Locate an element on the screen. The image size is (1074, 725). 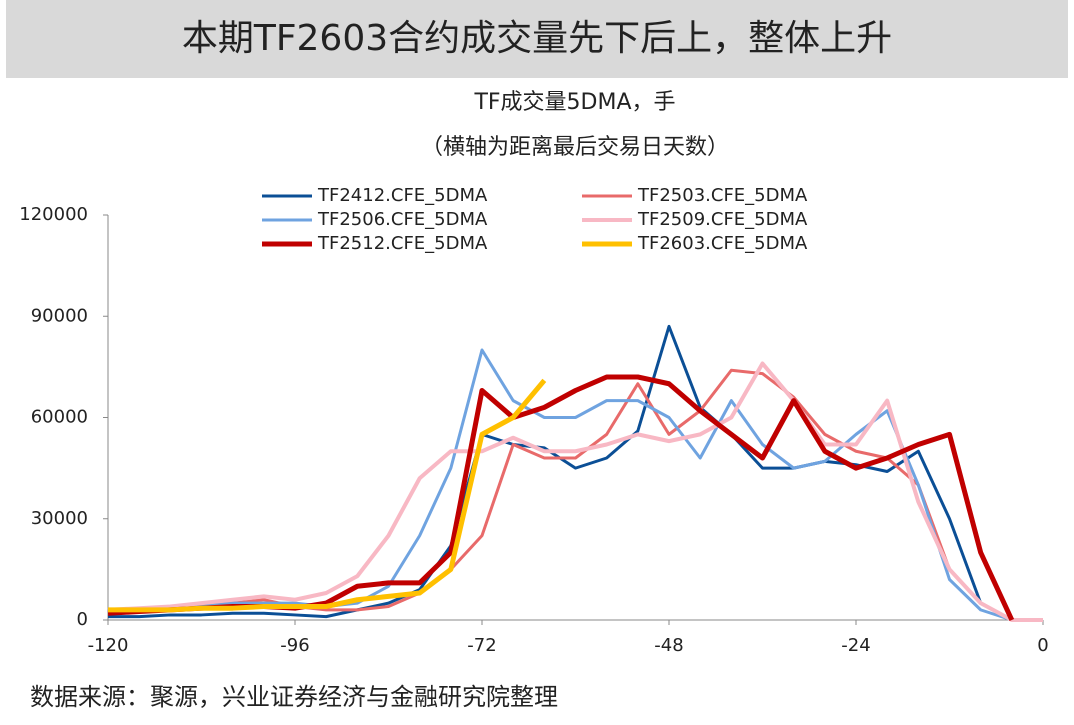
source: 数据来源：聚源，兴业证券经济与金融研究院整理 is located at coordinates (294, 697).